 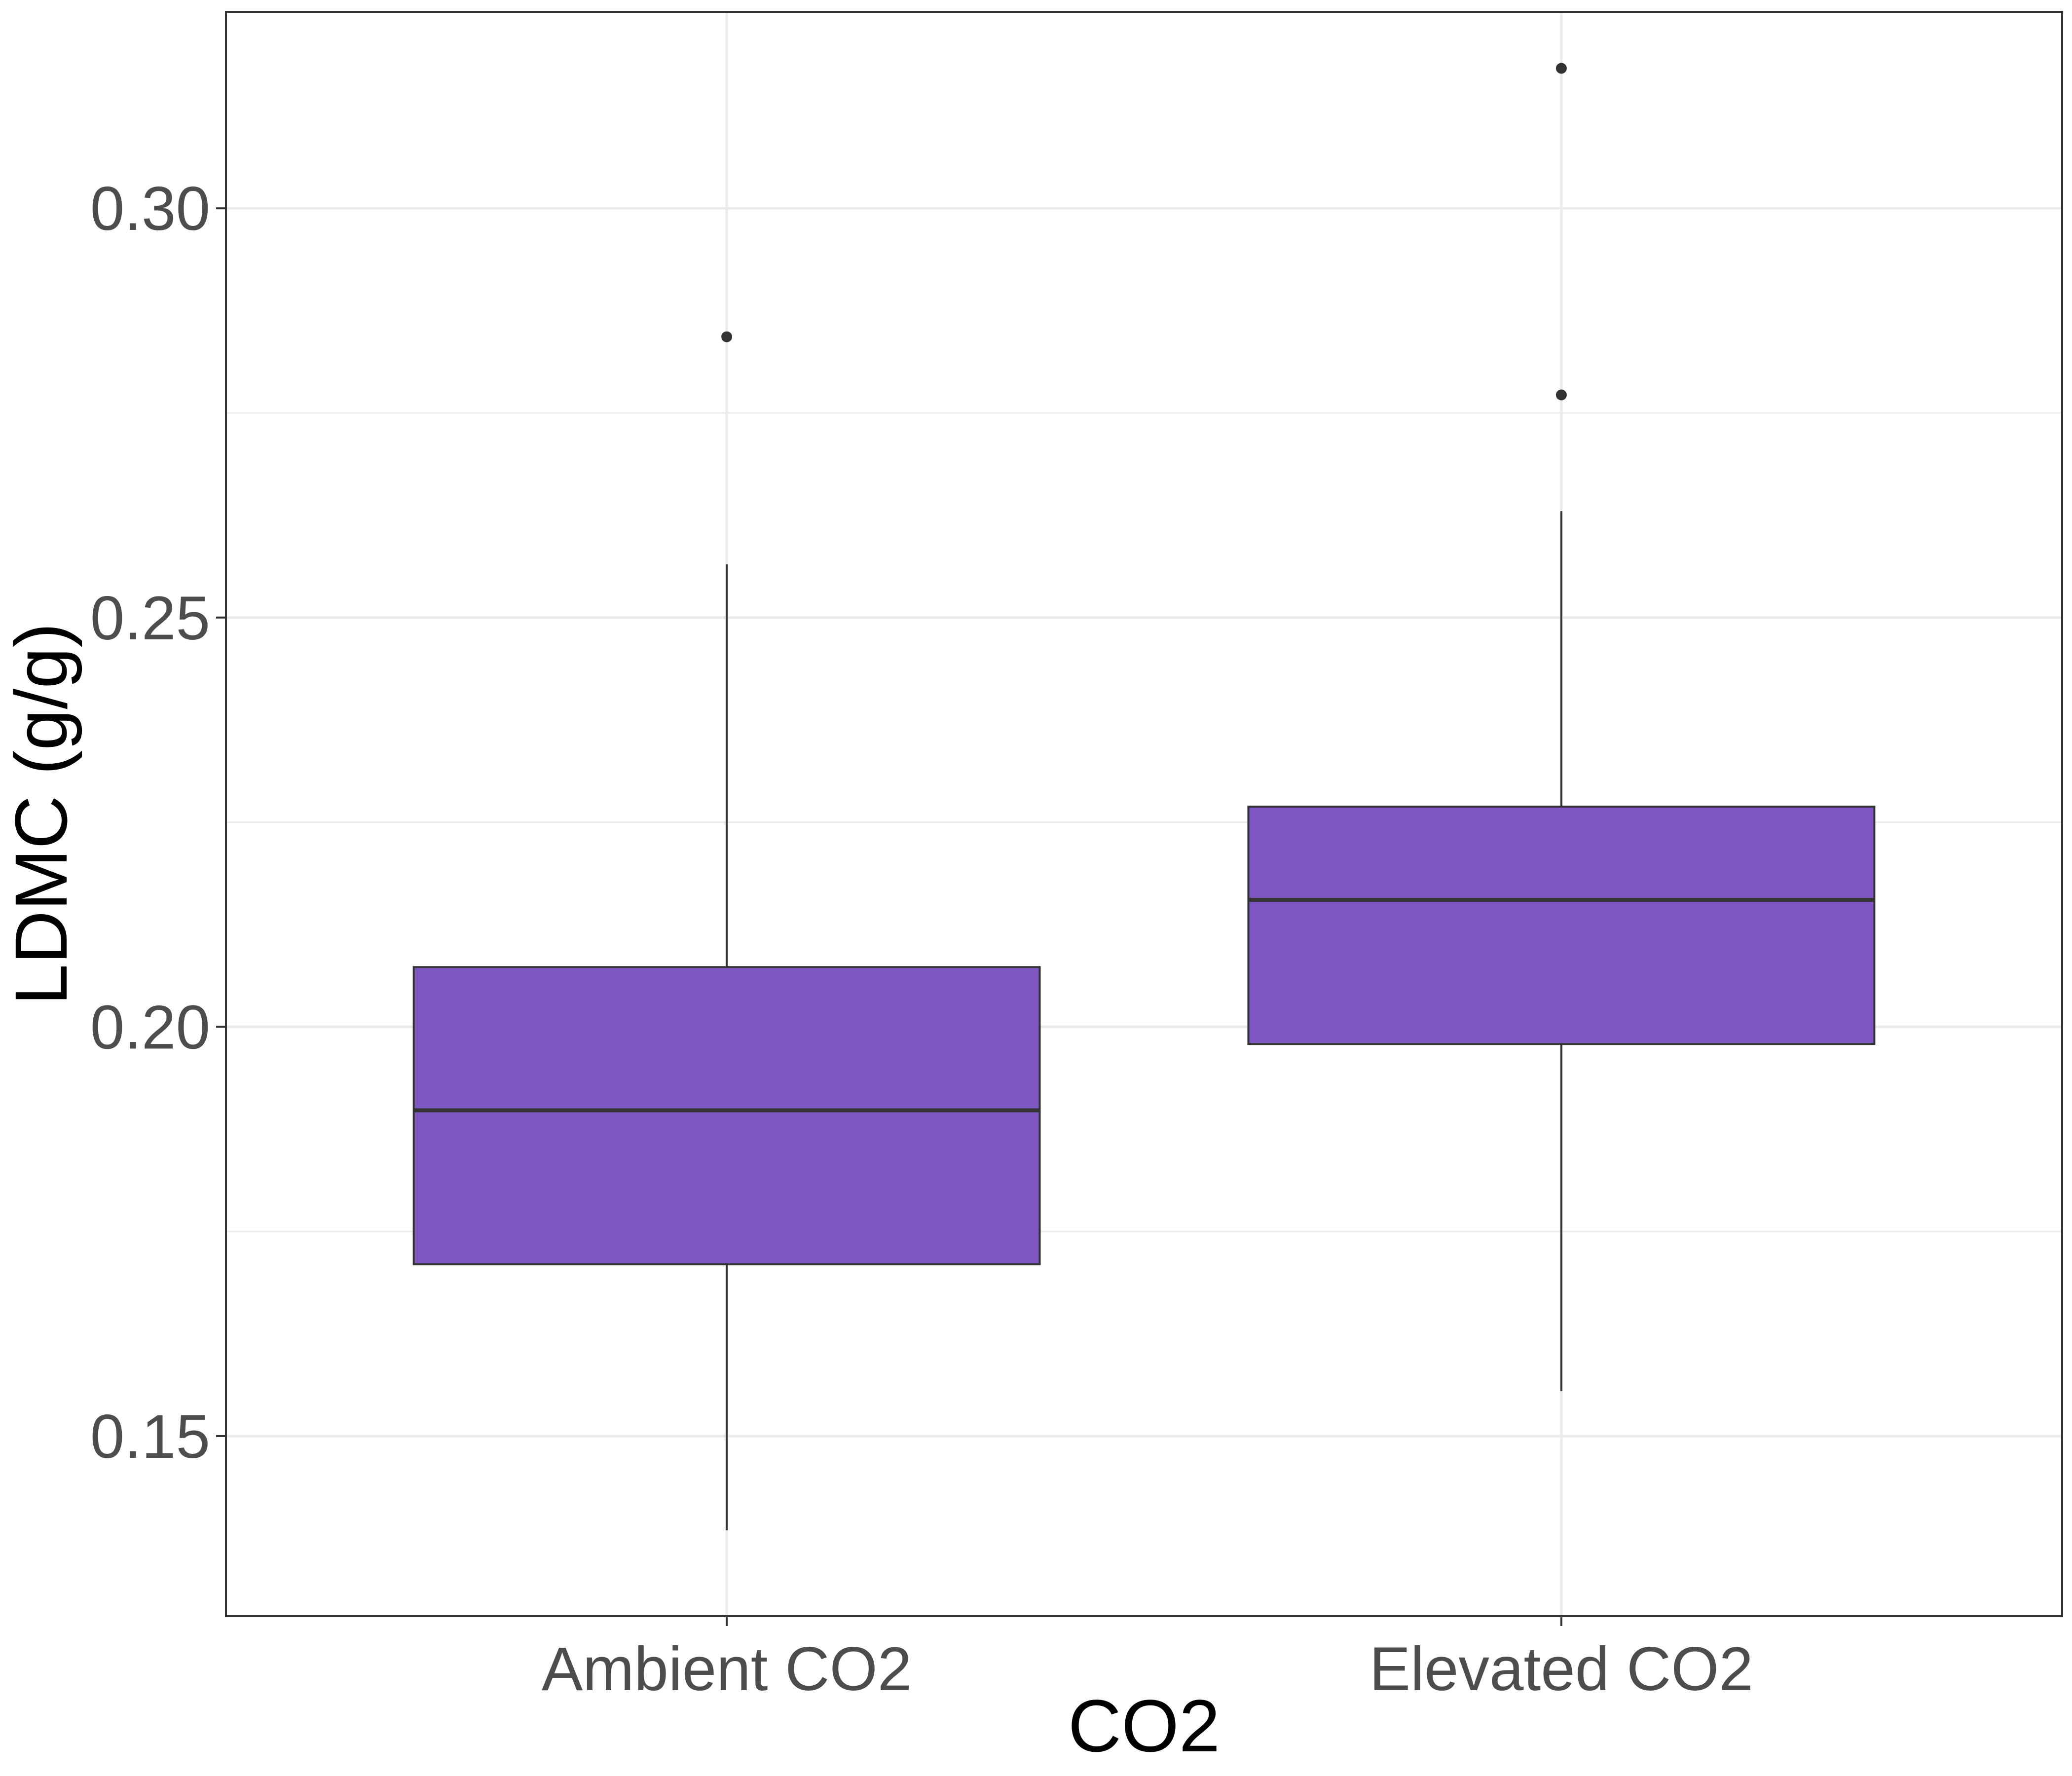 What do you see at coordinates (150, 1437) in the screenshot?
I see `y-tick-label: 0.15` at bounding box center [150, 1437].